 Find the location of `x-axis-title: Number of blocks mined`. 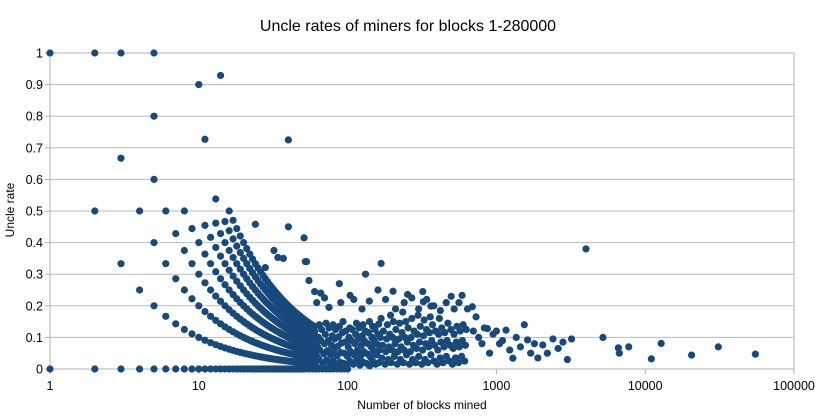

x-axis-title: Number of blocks mined is located at coordinates (421, 405).